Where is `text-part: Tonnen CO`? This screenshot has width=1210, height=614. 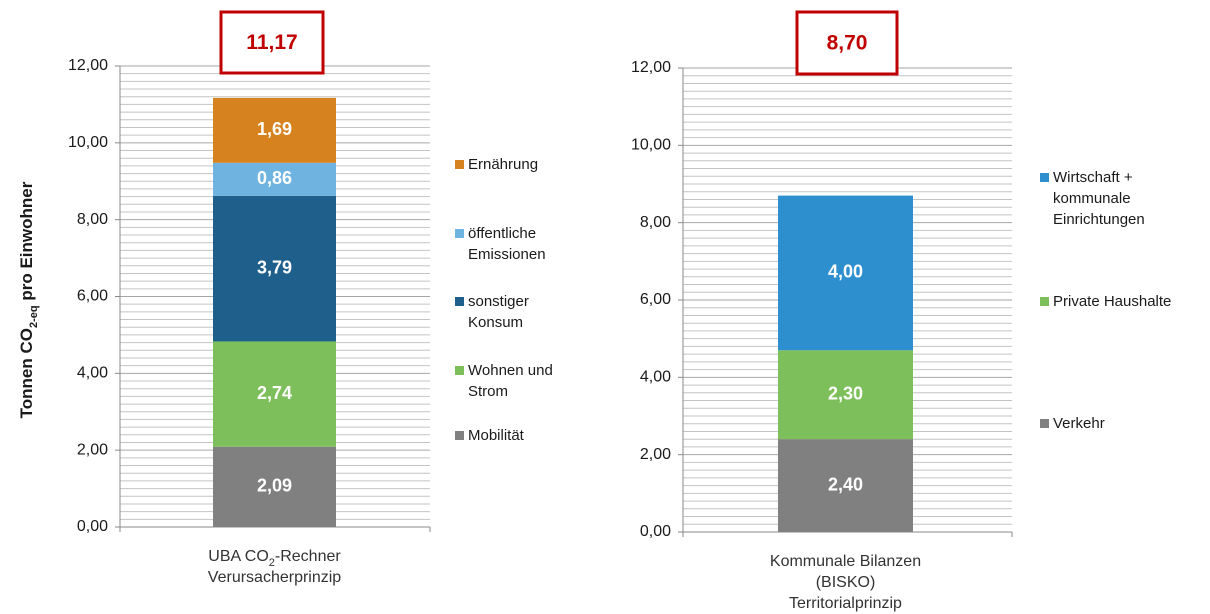
text-part: Tonnen CO is located at coordinates (26, 373).